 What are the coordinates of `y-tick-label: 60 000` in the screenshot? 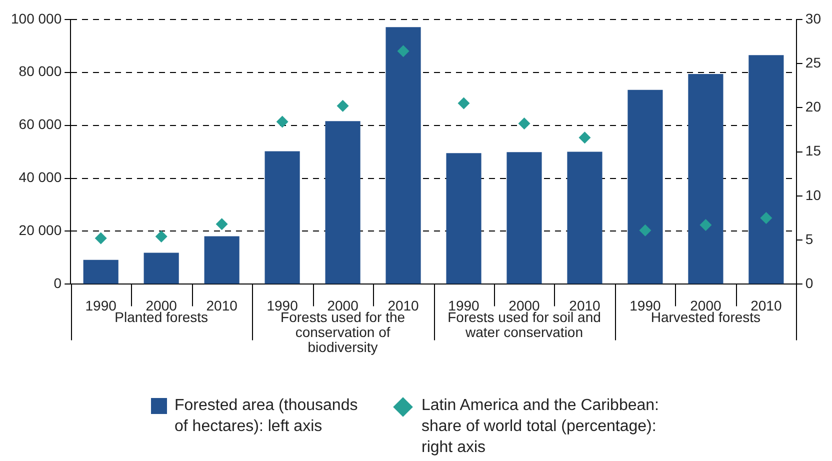 It's located at (40, 124).